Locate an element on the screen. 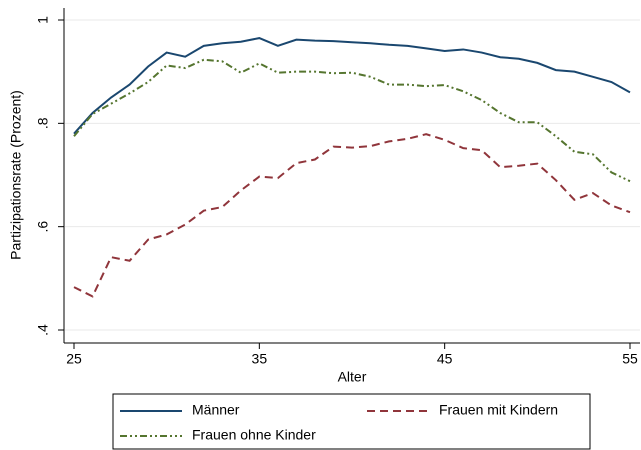 The width and height of the screenshot is (641, 450). x-tick-label: 35 is located at coordinates (260, 359).